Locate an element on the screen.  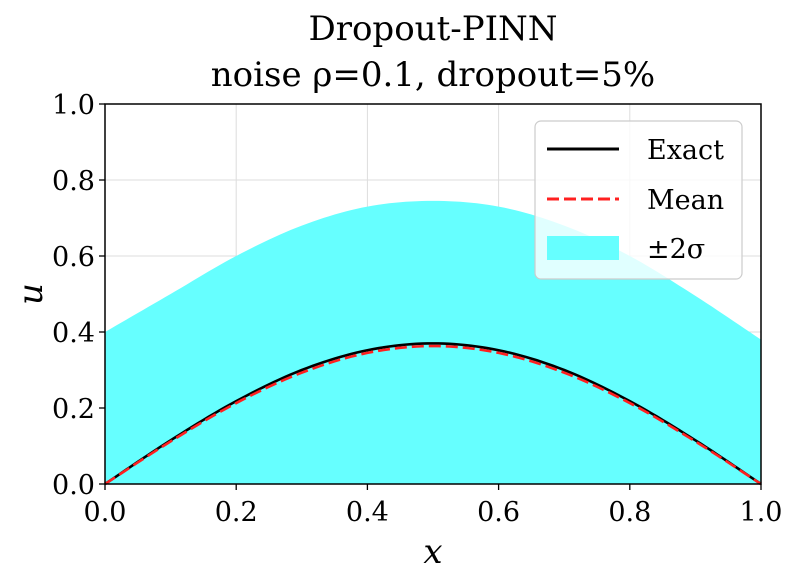
x-tick-label: 0.2 is located at coordinates (236, 512).